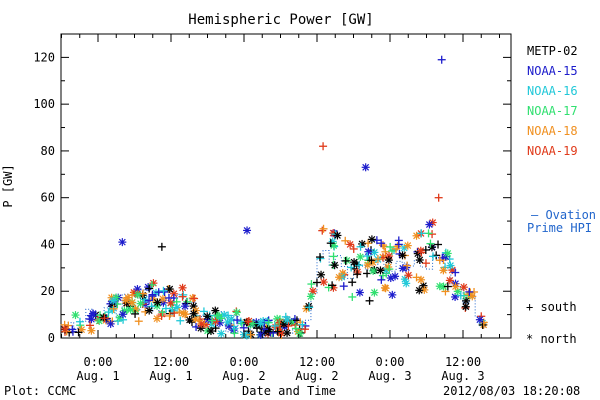 This screenshot has height=400, width=600. I want to click on ovation-legend-line1: — Ovation, so click(563, 215).